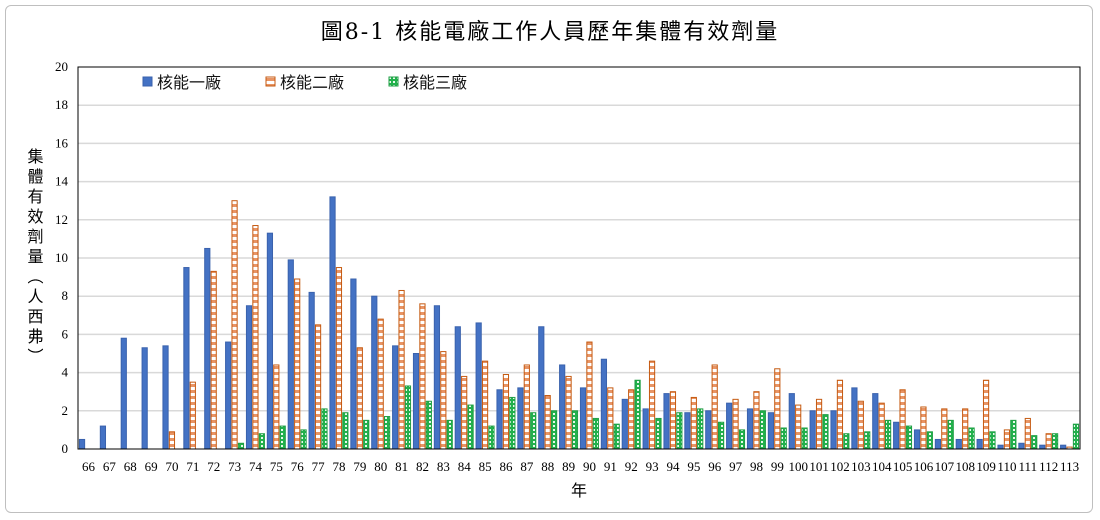 The image size is (1100, 520). Describe the element at coordinates (986, 414) in the screenshot. I see `bar-核能二廠-109` at that location.